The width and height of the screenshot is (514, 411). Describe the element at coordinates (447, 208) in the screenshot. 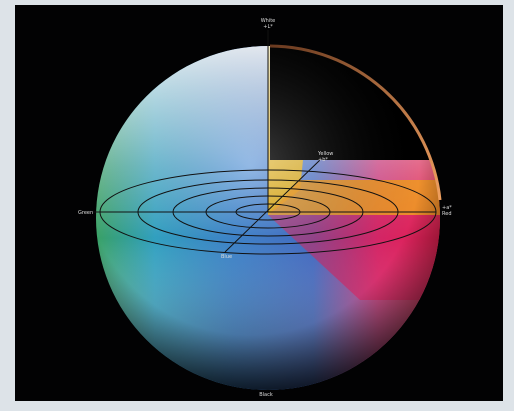

I see `label: +a*` at that location.